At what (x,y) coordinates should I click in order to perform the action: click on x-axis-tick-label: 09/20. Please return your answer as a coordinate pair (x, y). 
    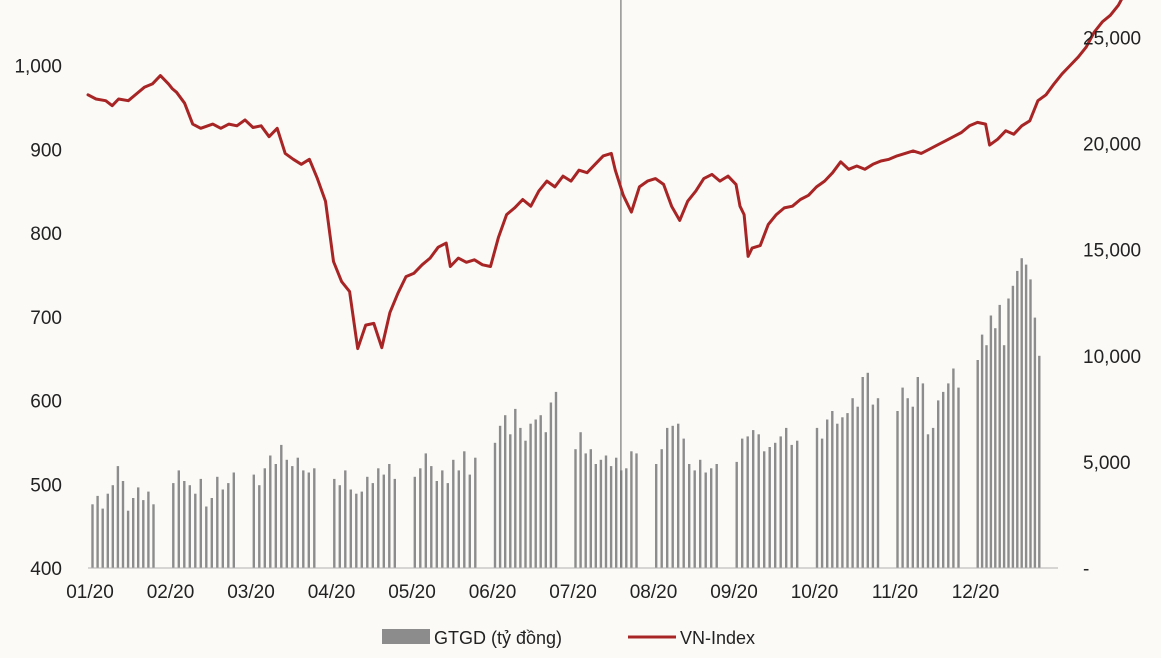
    Looking at the image, I should click on (734, 592).